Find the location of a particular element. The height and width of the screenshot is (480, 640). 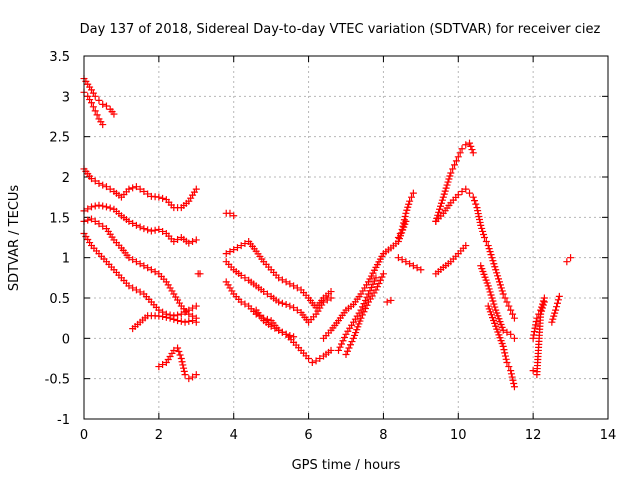

series-s8 is located at coordinates (177, 363).